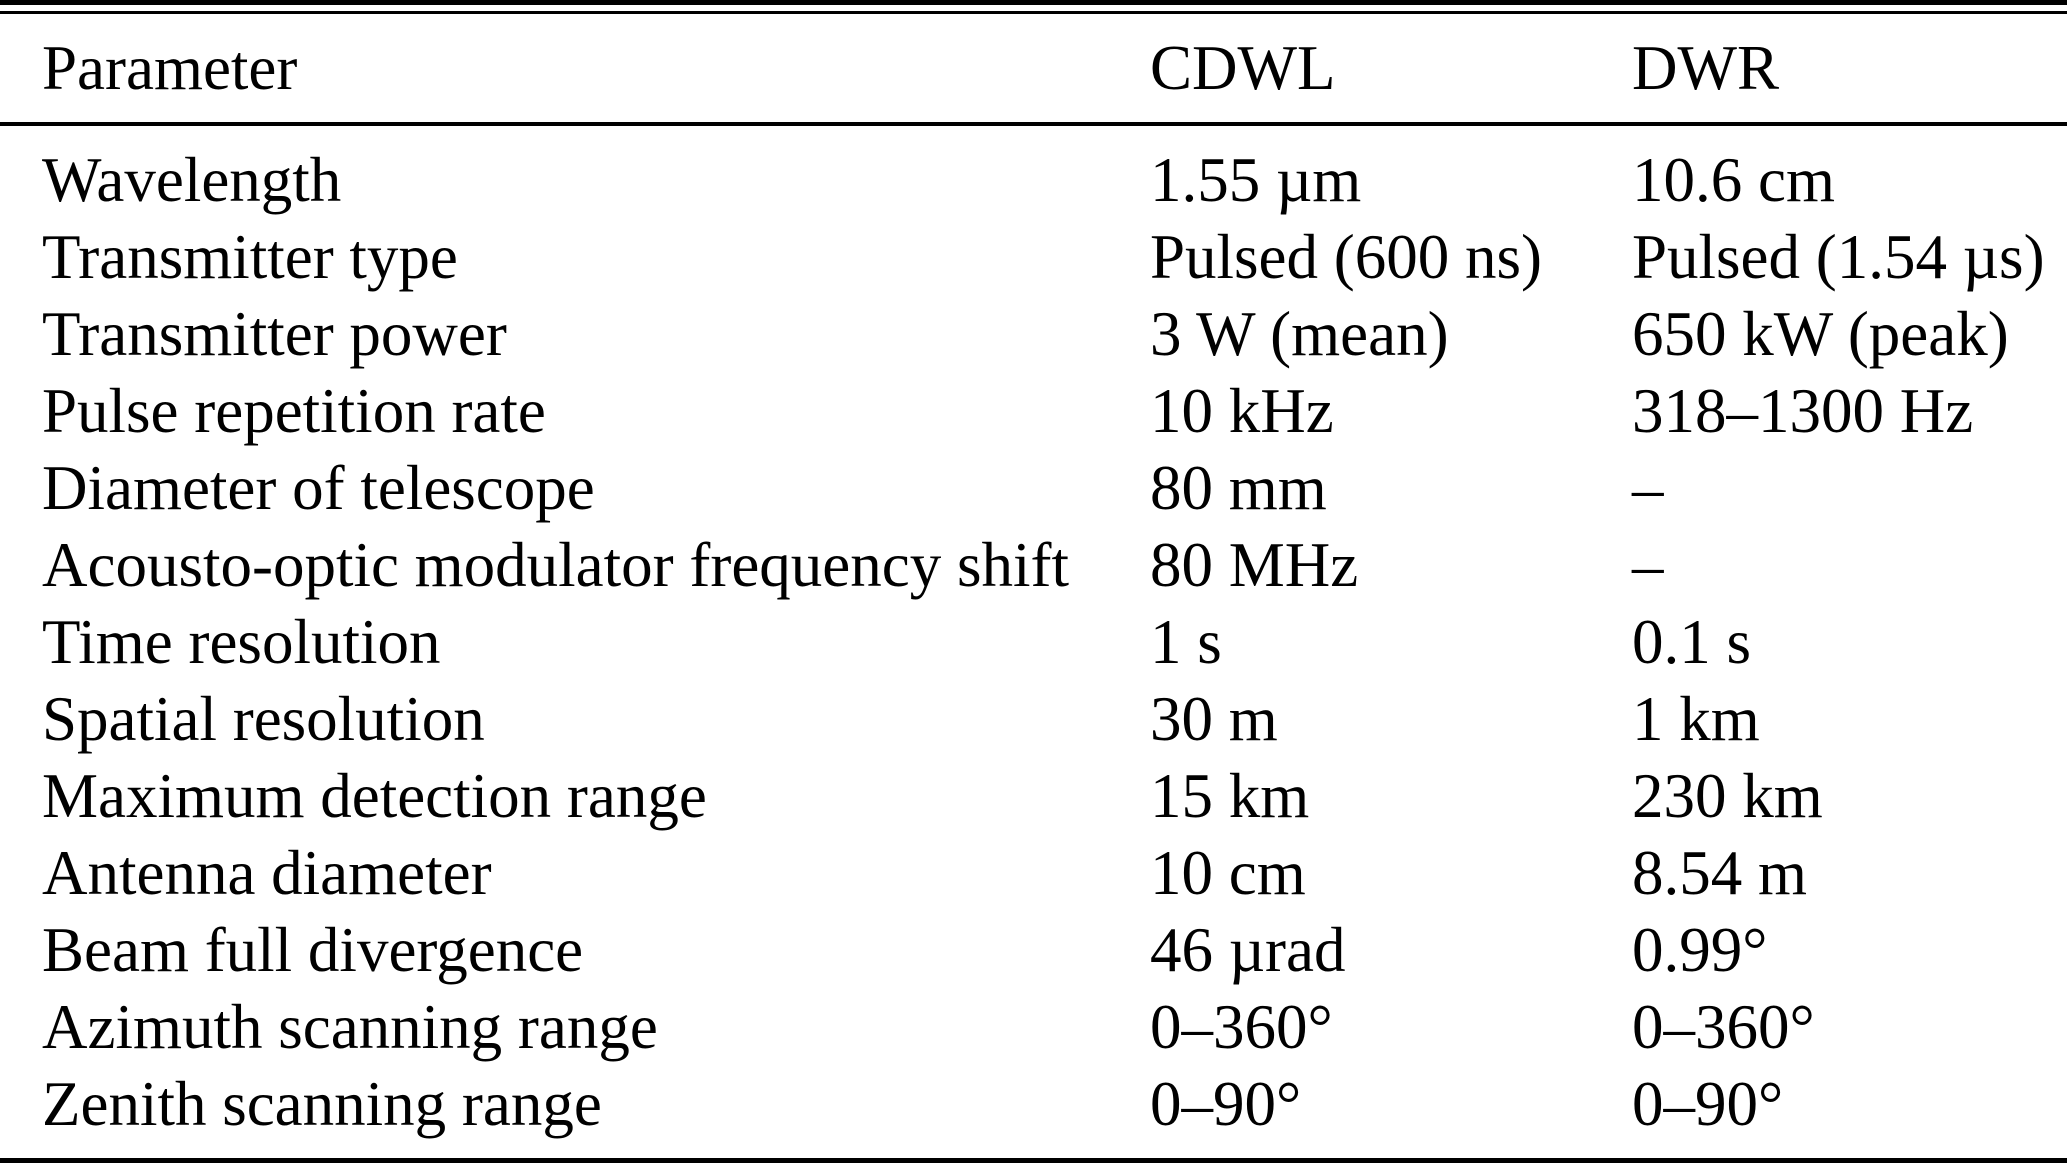 This screenshot has width=2067, height=1167. Describe the element at coordinates (1692, 642) in the screenshot. I see `cell-dwr: 0.1 s` at that location.